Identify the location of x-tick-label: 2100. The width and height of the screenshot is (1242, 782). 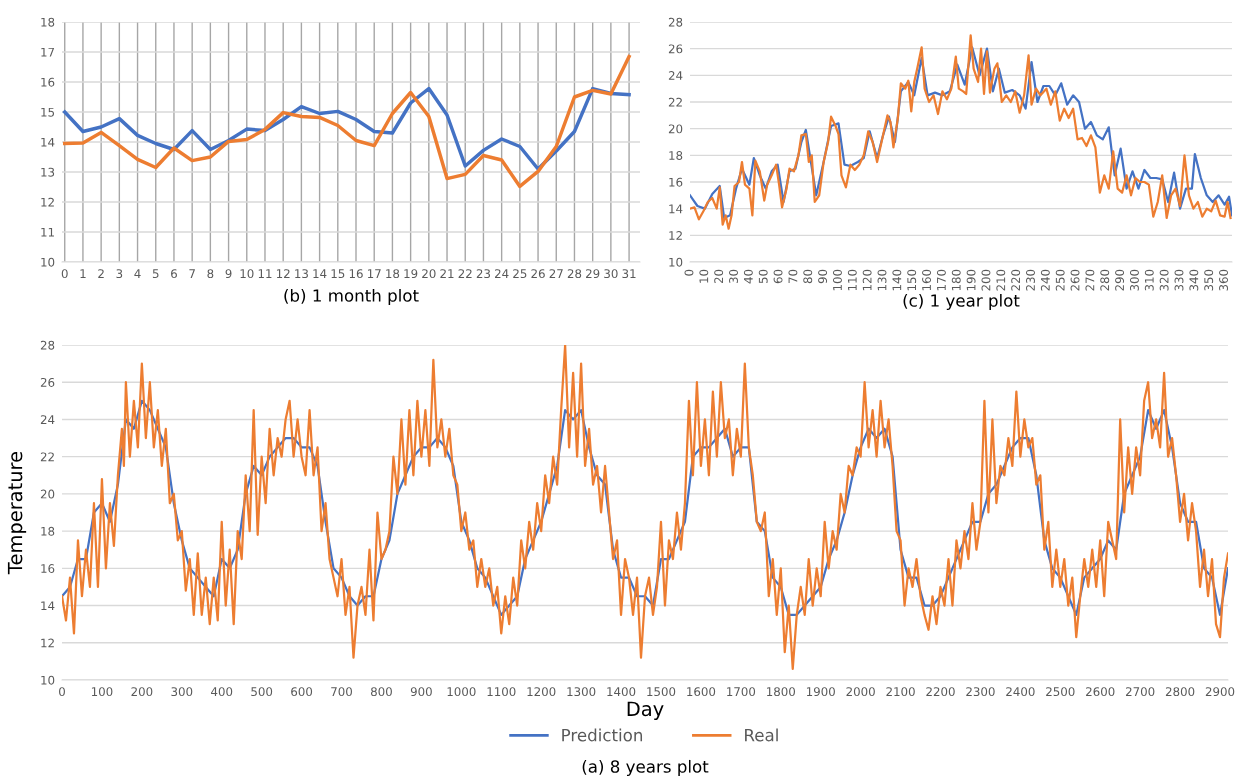
(900, 692).